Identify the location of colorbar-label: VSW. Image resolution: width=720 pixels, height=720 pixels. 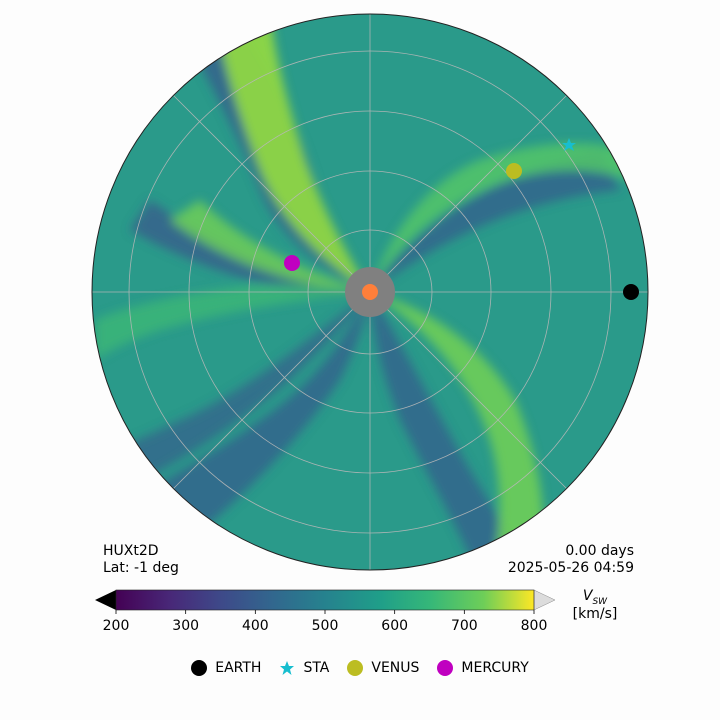
(595, 597).